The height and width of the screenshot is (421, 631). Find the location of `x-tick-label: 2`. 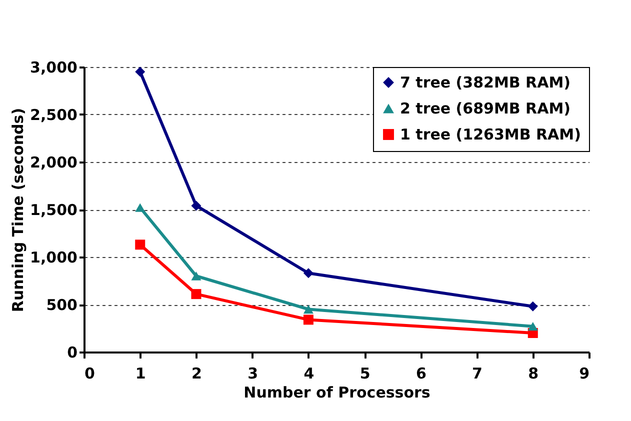

x-tick-label: 2 is located at coordinates (197, 373).